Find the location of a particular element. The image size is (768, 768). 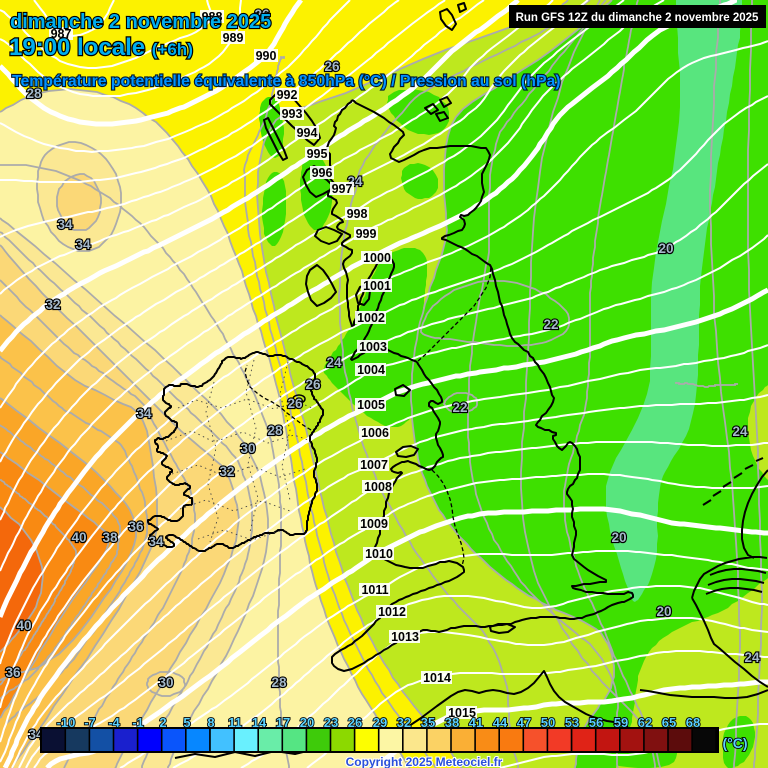

svg-text: 41 is located at coordinates (476, 722).